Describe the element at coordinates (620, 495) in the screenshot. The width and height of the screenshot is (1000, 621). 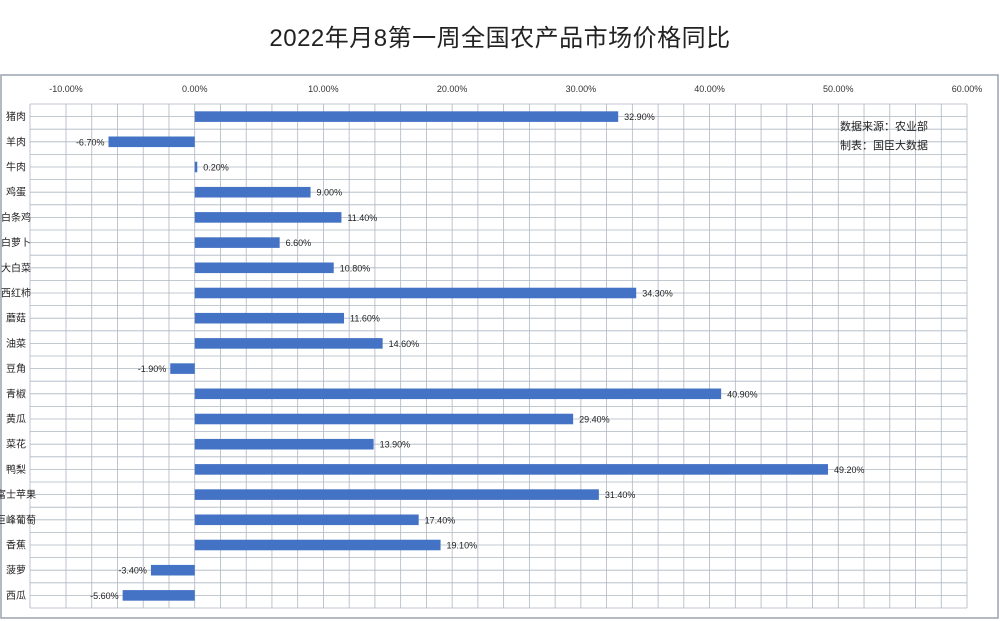
I see `data-label: 31.40%` at that location.